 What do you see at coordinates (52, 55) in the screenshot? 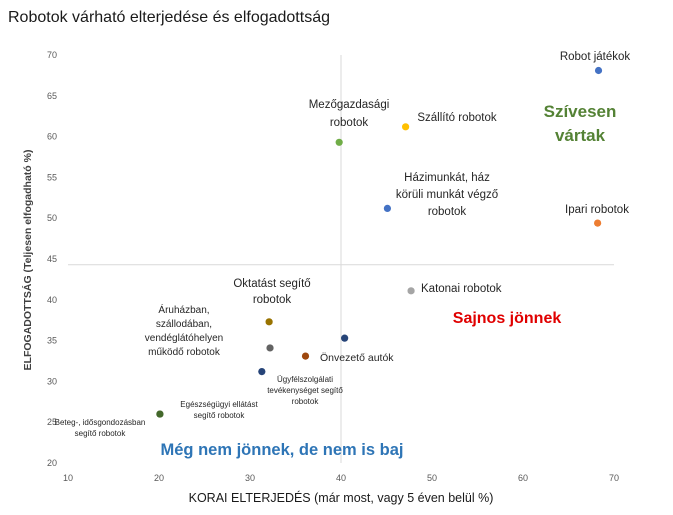
I see `y-tick-label: 70` at bounding box center [52, 55].